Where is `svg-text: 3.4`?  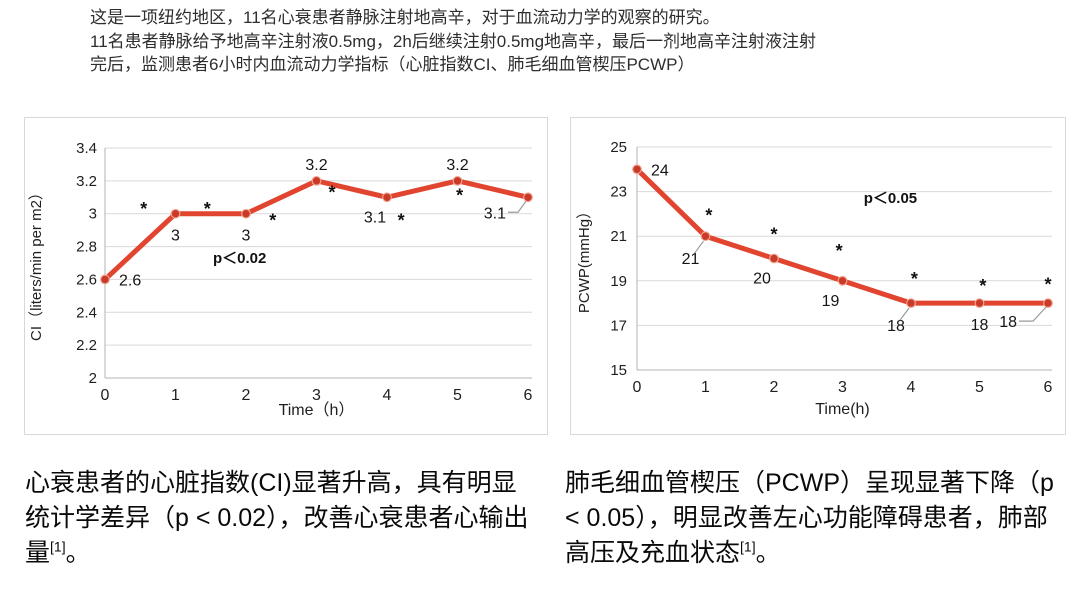
svg-text: 3.4 is located at coordinates (86, 148).